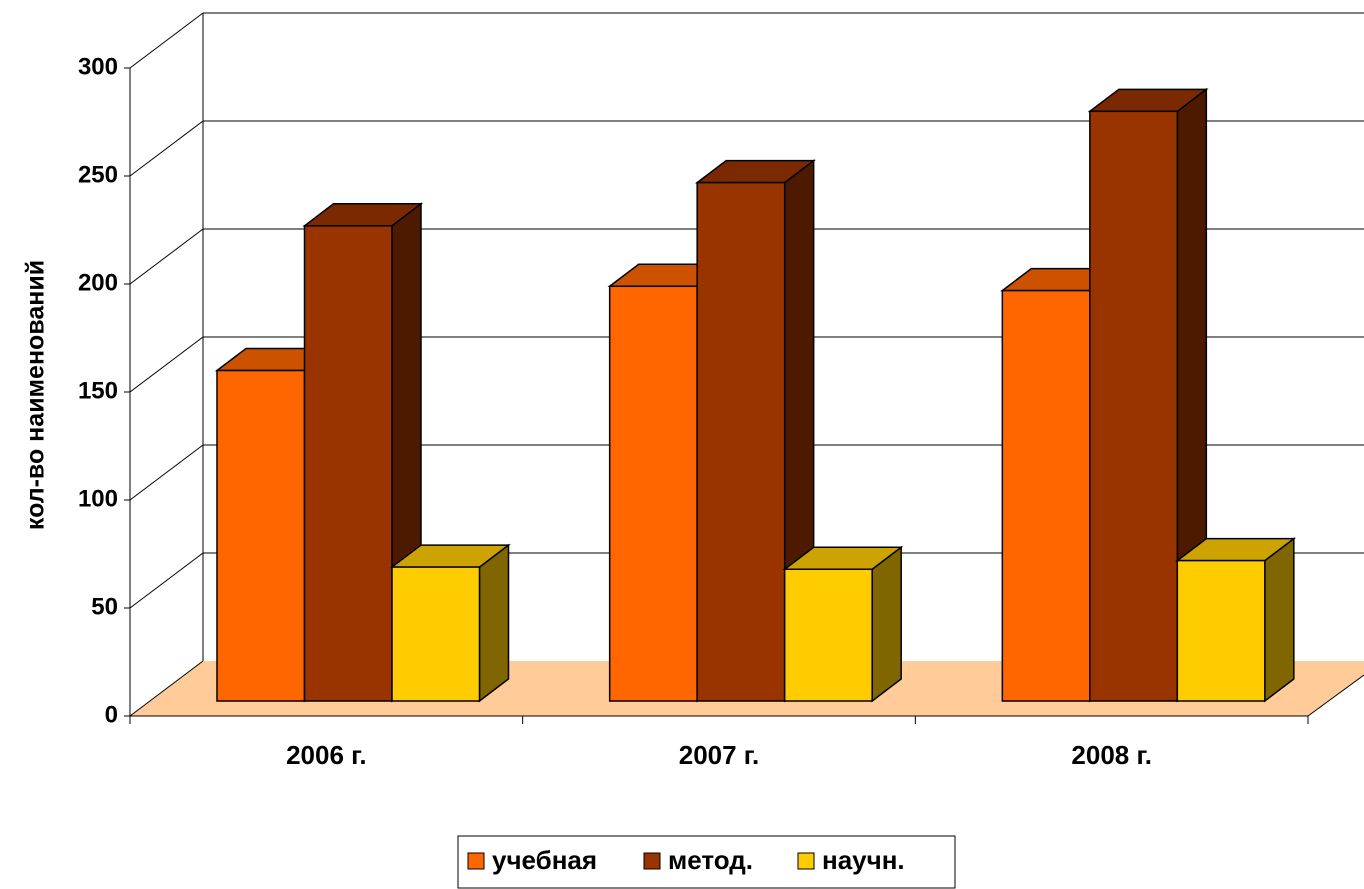 The height and width of the screenshot is (889, 1364). I want to click on legend-label: научн., so click(863, 860).